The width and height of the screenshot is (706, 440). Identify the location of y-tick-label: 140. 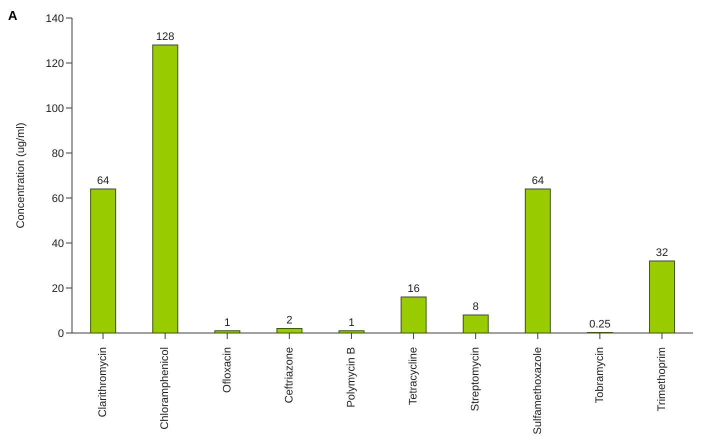
(55, 18).